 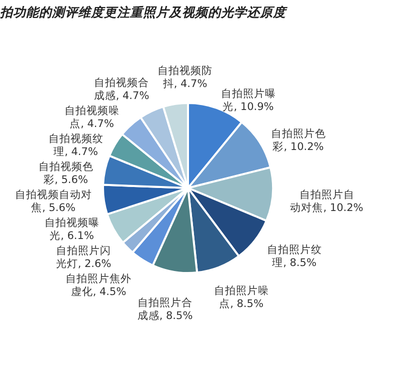 I want to click on slice-label: 自拍照片焦外虚化, 4.5%, so click(x=99, y=285).